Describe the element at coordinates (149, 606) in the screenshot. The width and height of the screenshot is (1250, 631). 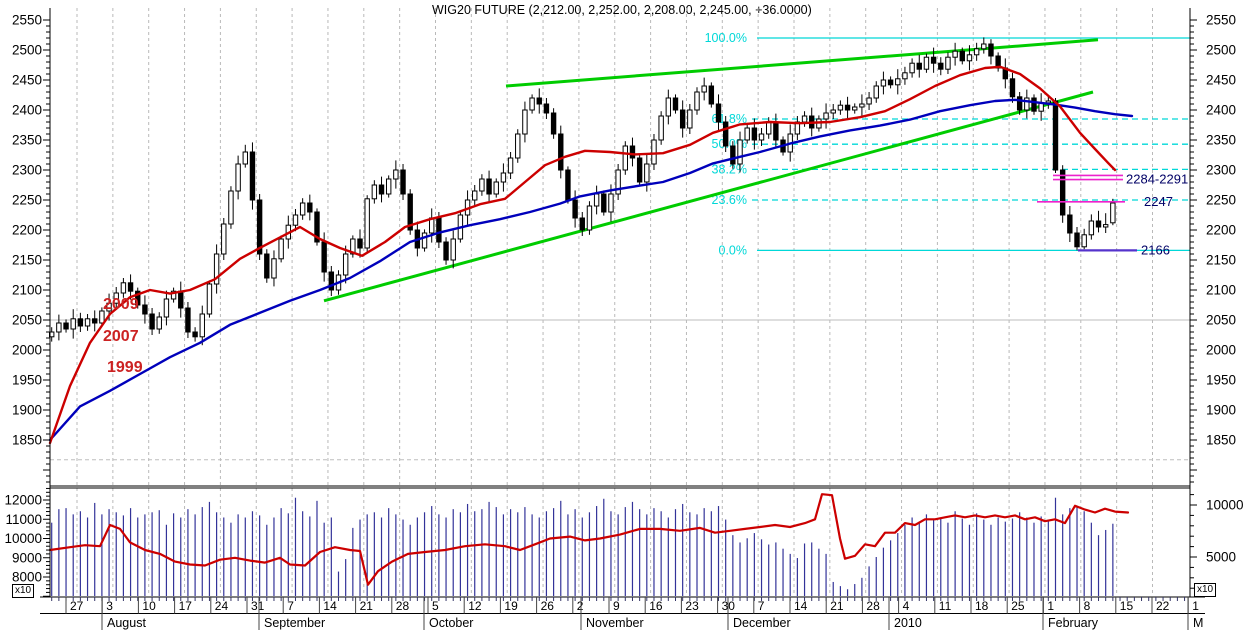
I see `date-label: 10` at that location.